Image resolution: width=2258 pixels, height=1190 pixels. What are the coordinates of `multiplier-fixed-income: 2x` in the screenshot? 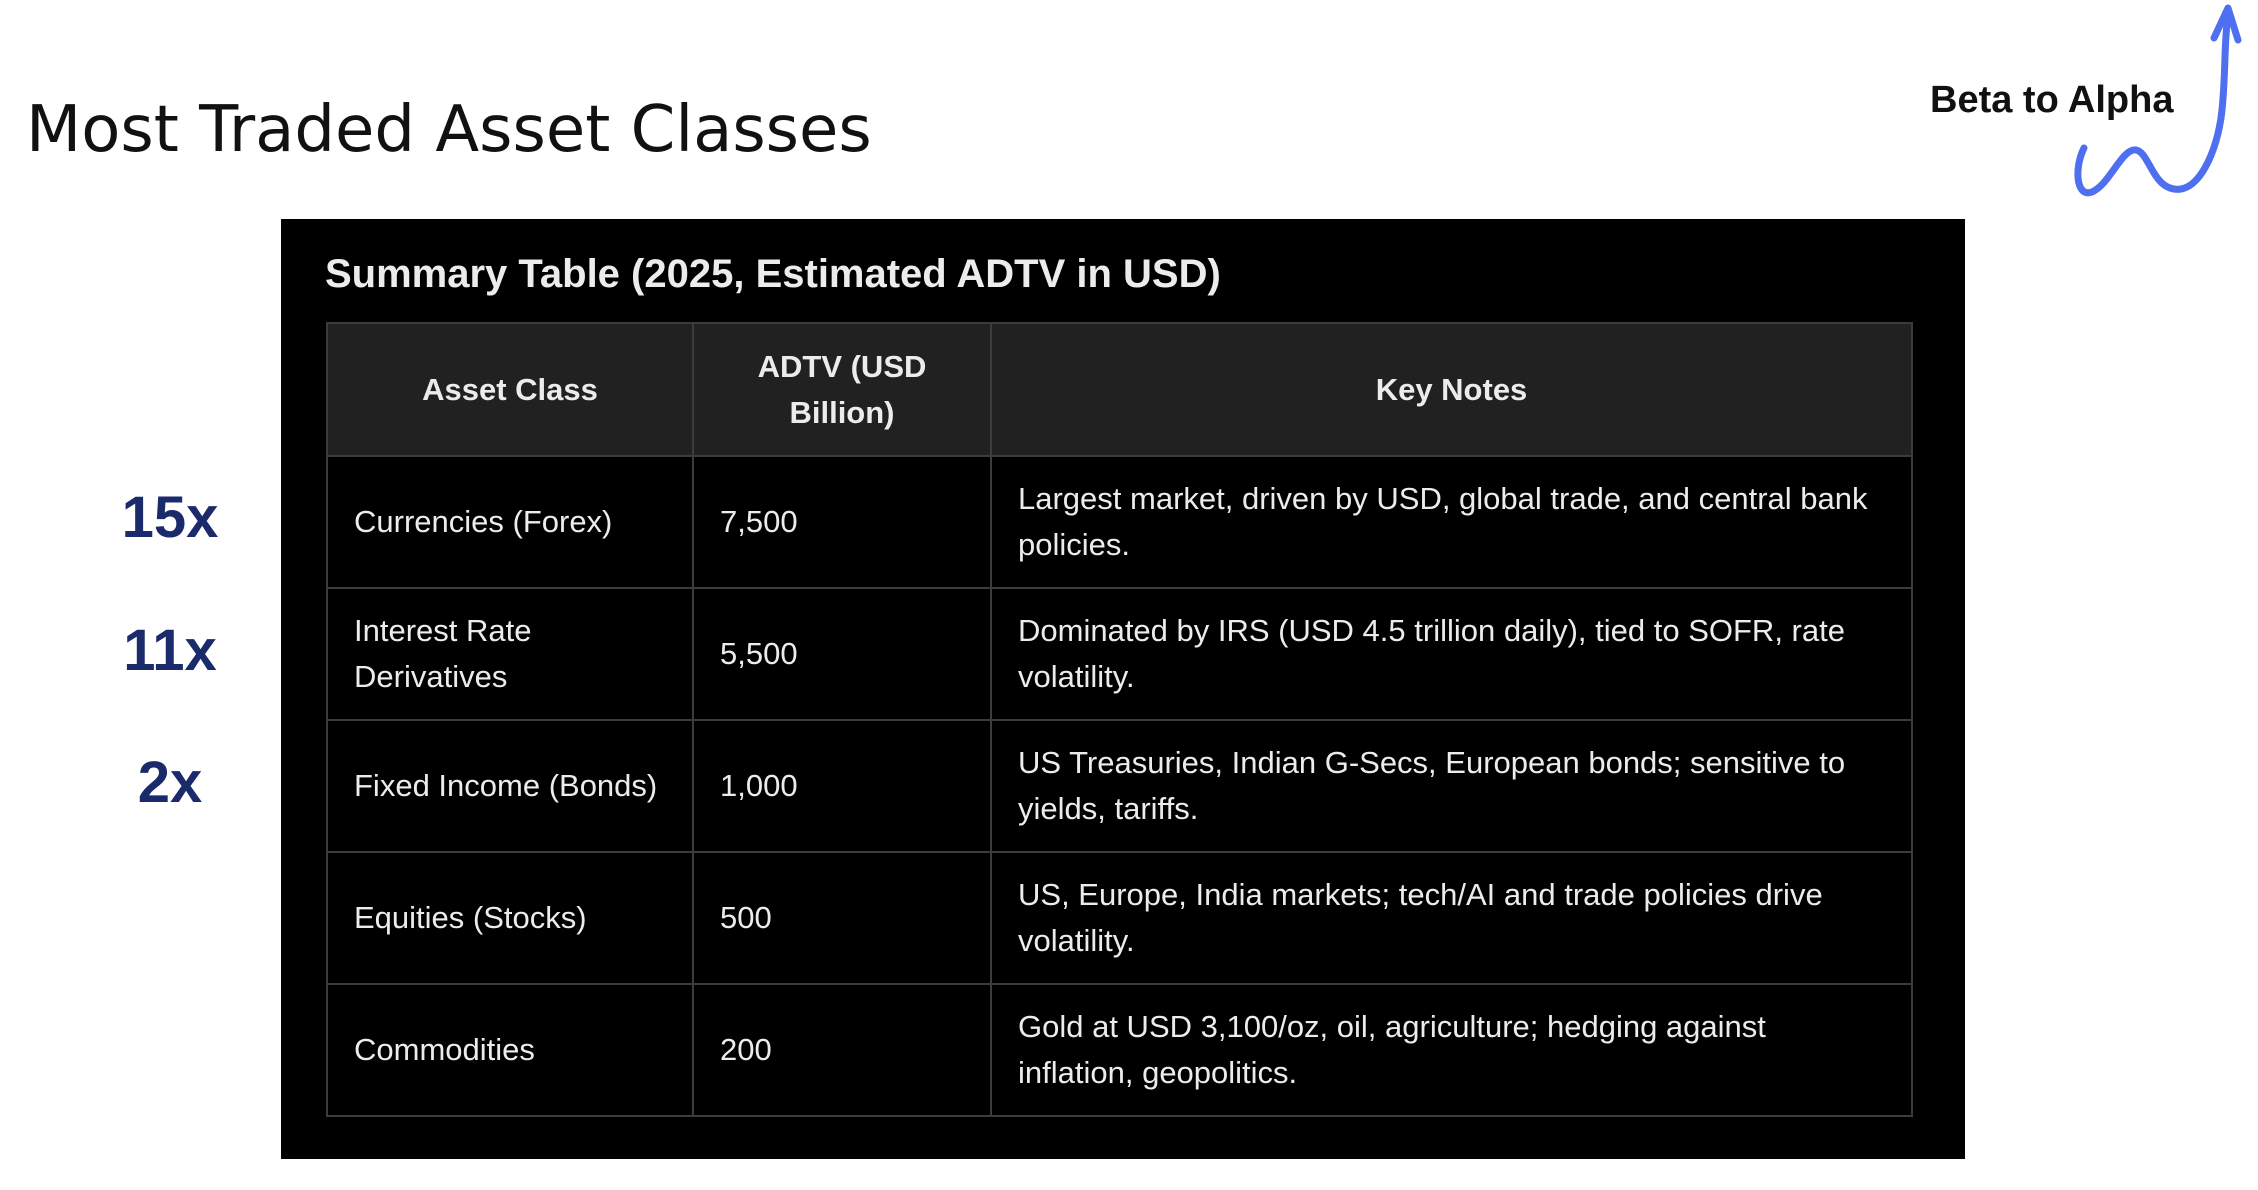 It's located at (170, 782).